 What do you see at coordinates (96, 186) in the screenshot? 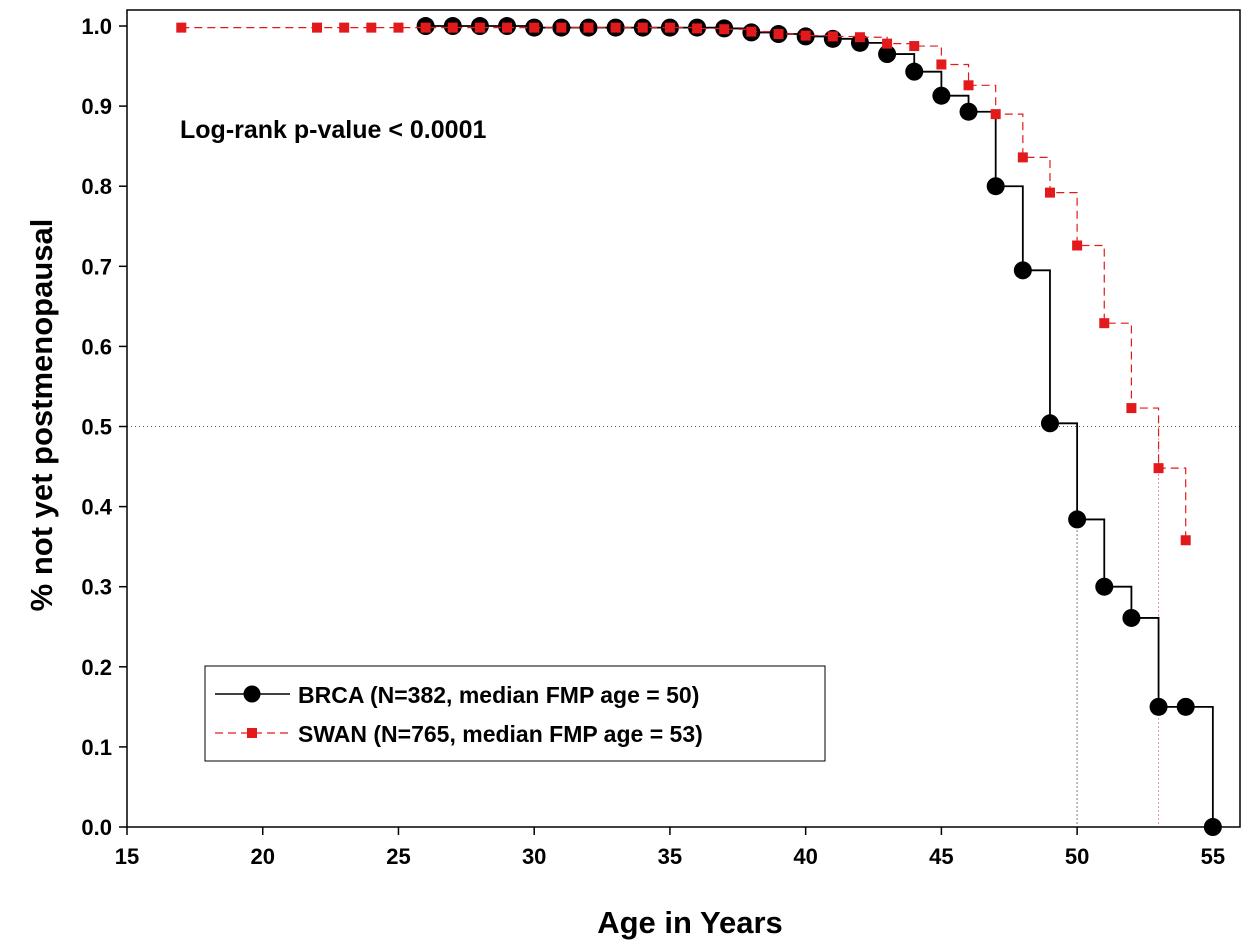
I see `y-tick-label: 0.8` at bounding box center [96, 186].